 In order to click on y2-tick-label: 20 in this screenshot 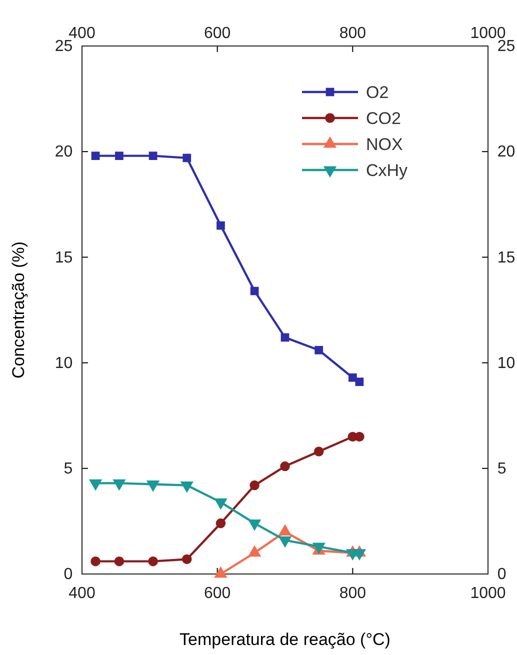, I will do `click(506, 152)`.